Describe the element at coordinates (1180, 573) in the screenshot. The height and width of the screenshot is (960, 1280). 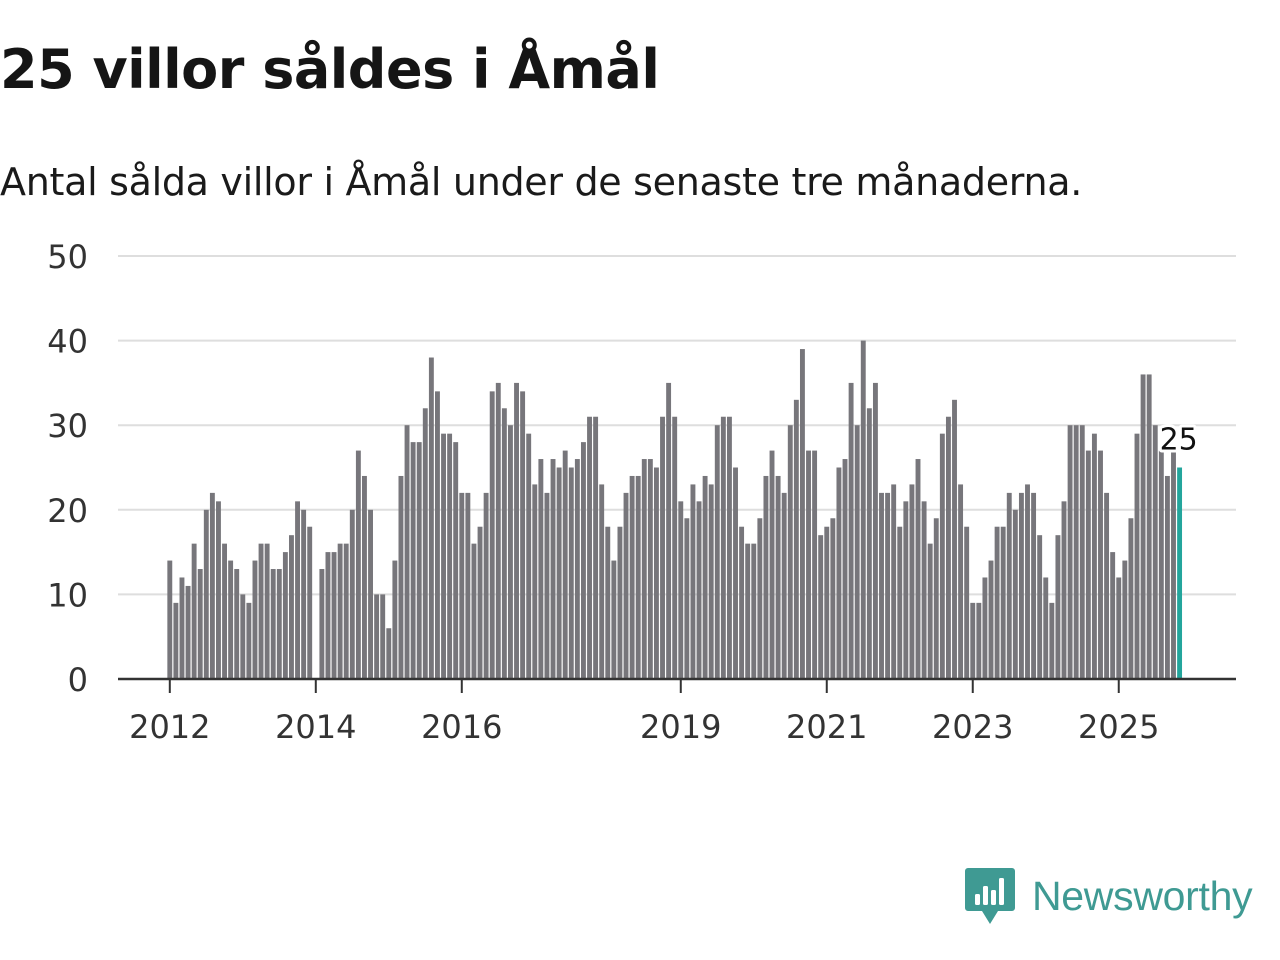
I see `bar-highlight` at that location.